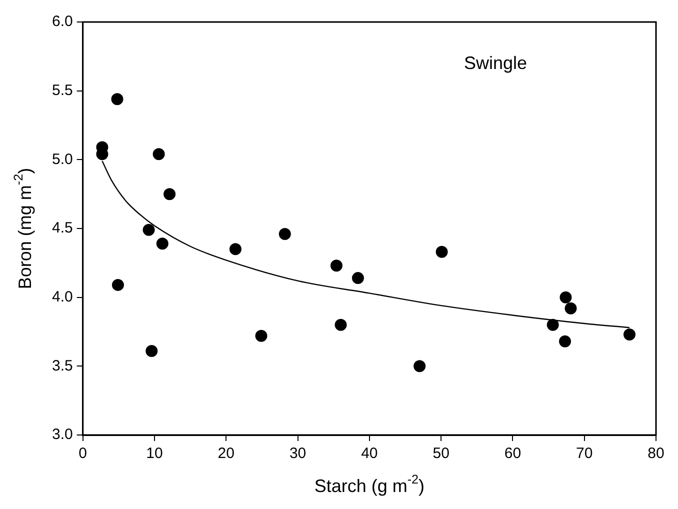 The width and height of the screenshot is (678, 509). Describe the element at coordinates (297, 453) in the screenshot. I see `x-tick-label: 30` at that location.